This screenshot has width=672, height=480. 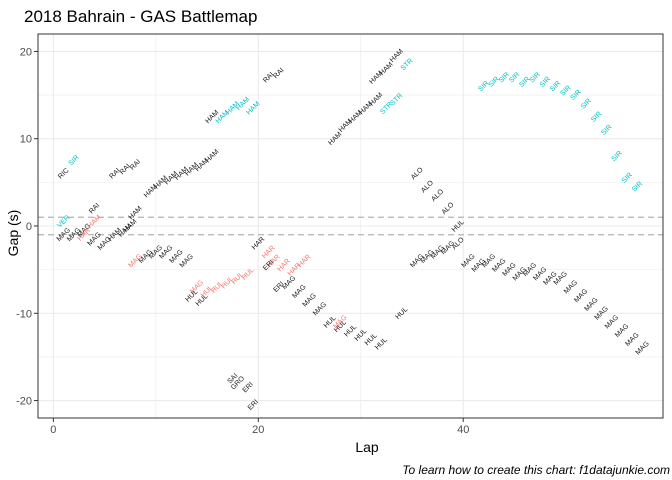 What do you see at coordinates (367, 447) in the screenshot?
I see `x-axis-label: Lap` at bounding box center [367, 447].